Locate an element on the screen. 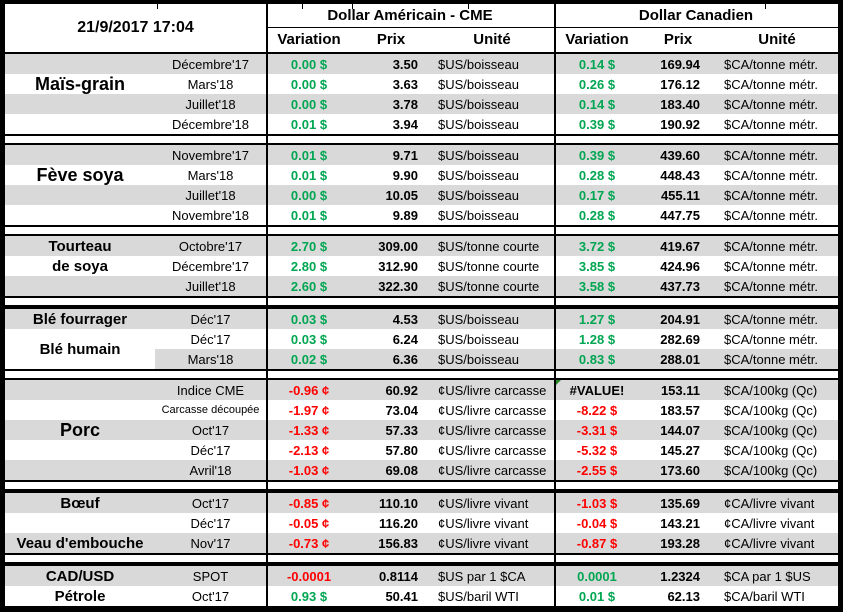 The height and width of the screenshot is (612, 843). cell-ca-price: 1.2324 is located at coordinates (680, 576).